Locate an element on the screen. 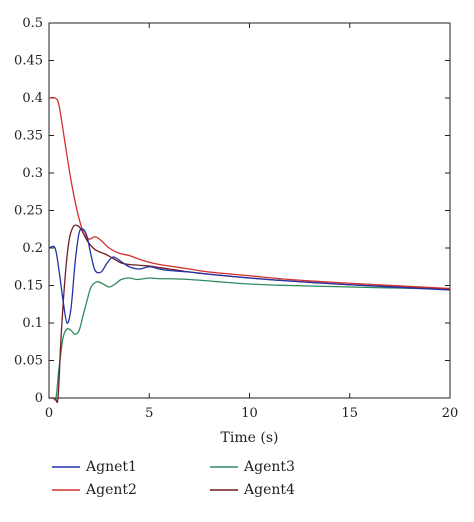 This screenshot has width=474, height=522. legend-label: Agnet1 is located at coordinates (111, 467).